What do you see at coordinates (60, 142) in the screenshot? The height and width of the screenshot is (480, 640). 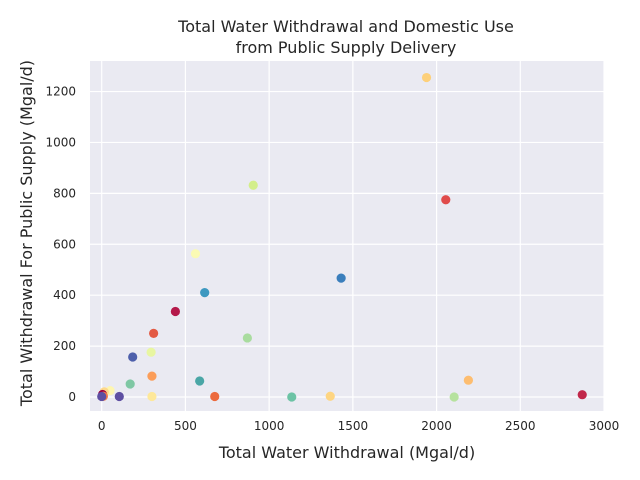 I see `y-tick-label: 1000` at bounding box center [60, 142].